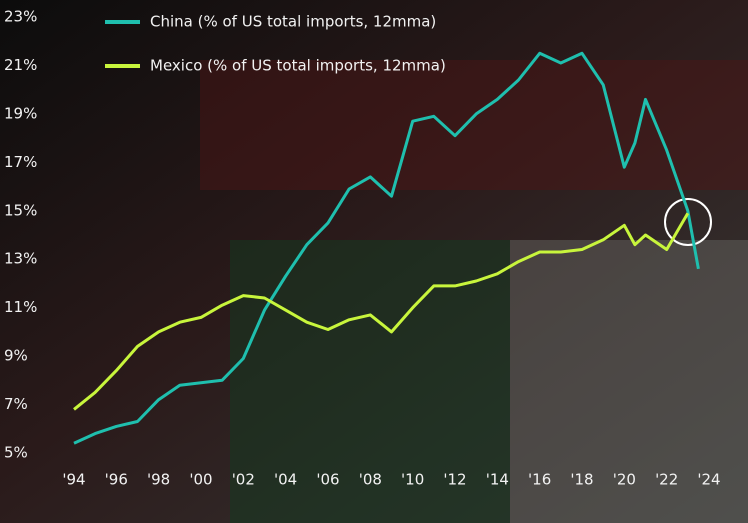  What do you see at coordinates (285, 480) in the screenshot?
I see `x-tick-label: '04` at bounding box center [285, 480].